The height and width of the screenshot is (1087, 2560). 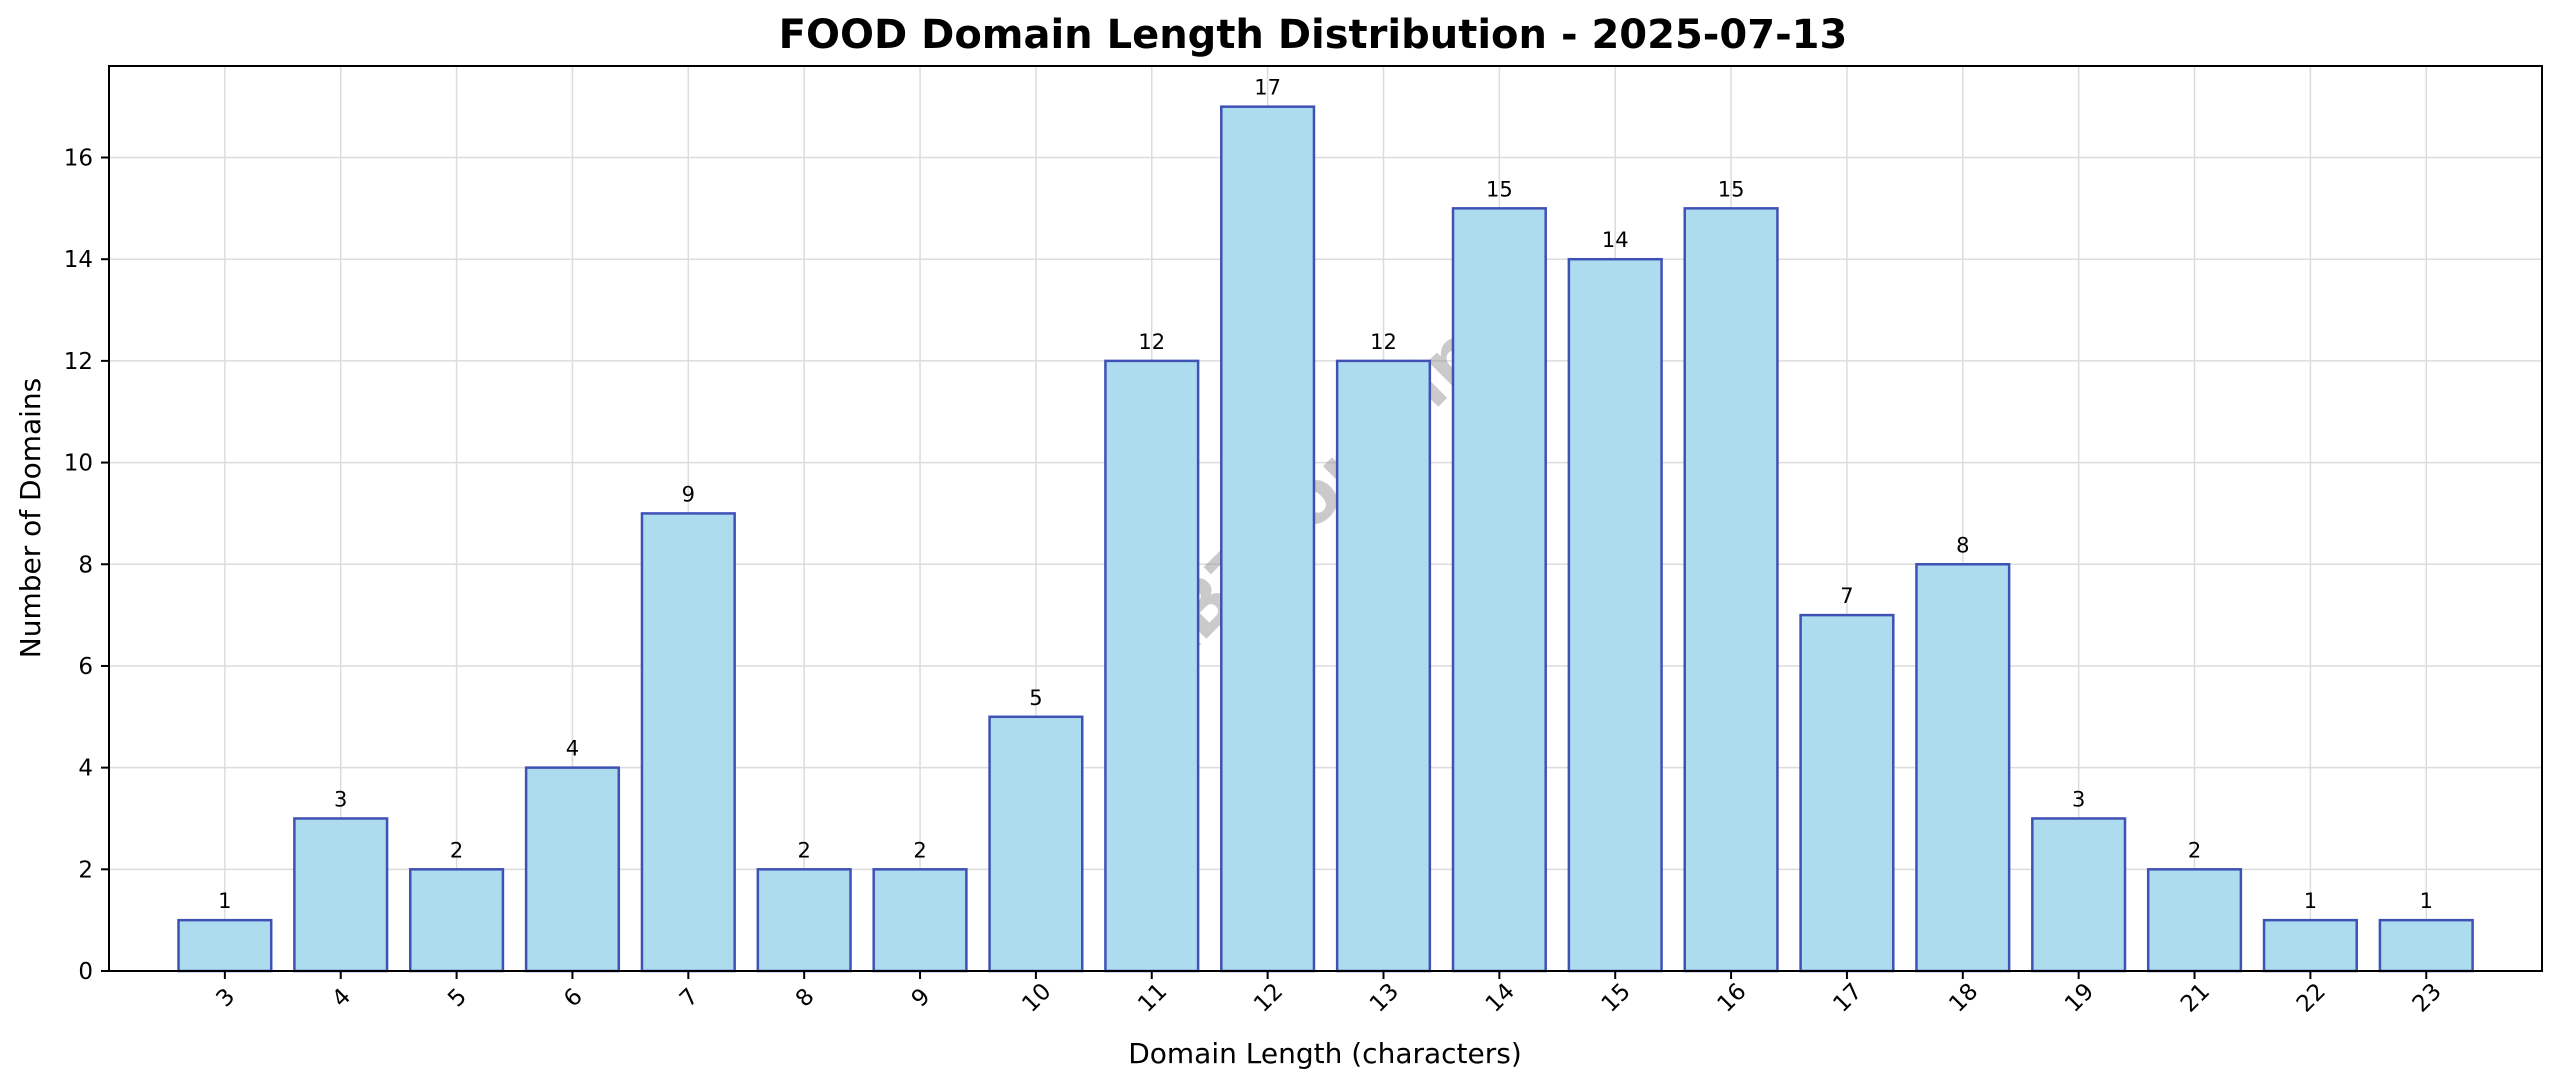 What do you see at coordinates (1325, 1053) in the screenshot?
I see `x-axis-label: Domain Length (characters)` at bounding box center [1325, 1053].